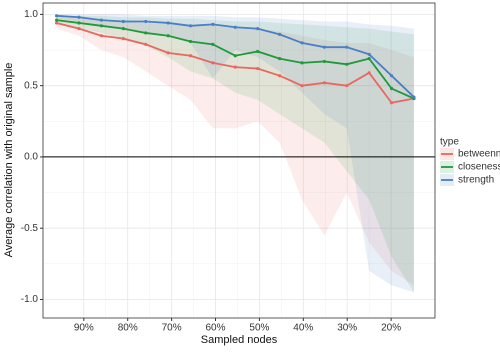 The image size is (500, 354). I want to click on y-tick-label: 0.0, so click(31, 157).